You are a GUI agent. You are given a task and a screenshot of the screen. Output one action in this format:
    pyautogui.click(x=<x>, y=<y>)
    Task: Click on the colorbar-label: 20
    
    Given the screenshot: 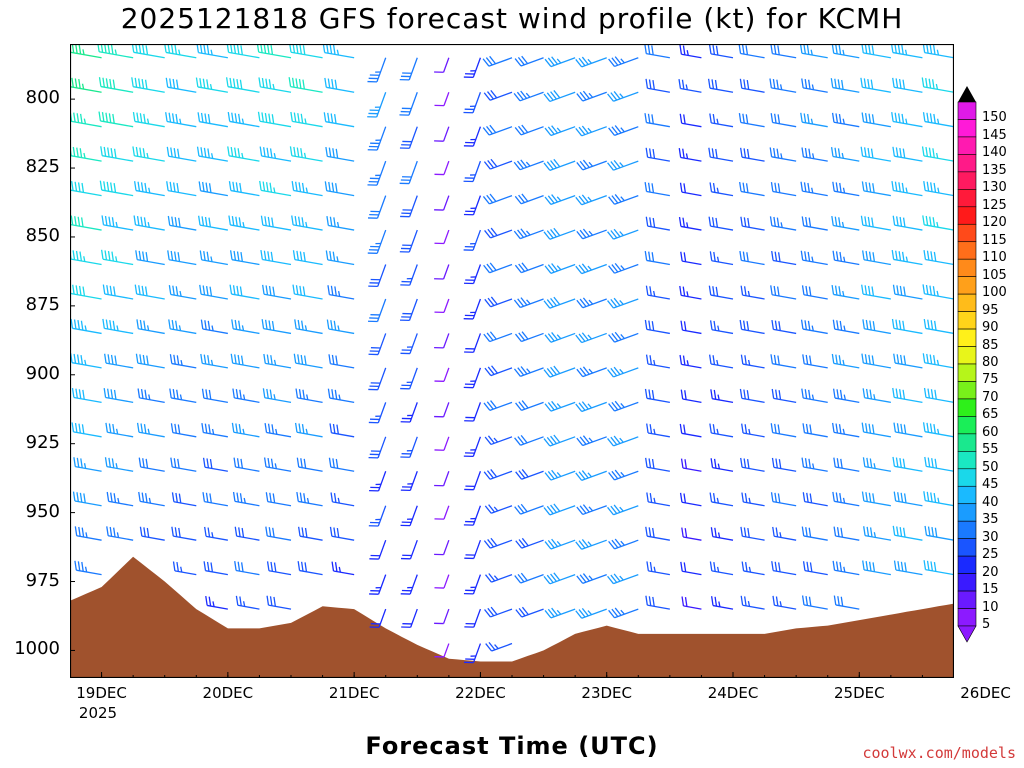 What is the action you would take?
    pyautogui.click(x=990, y=572)
    